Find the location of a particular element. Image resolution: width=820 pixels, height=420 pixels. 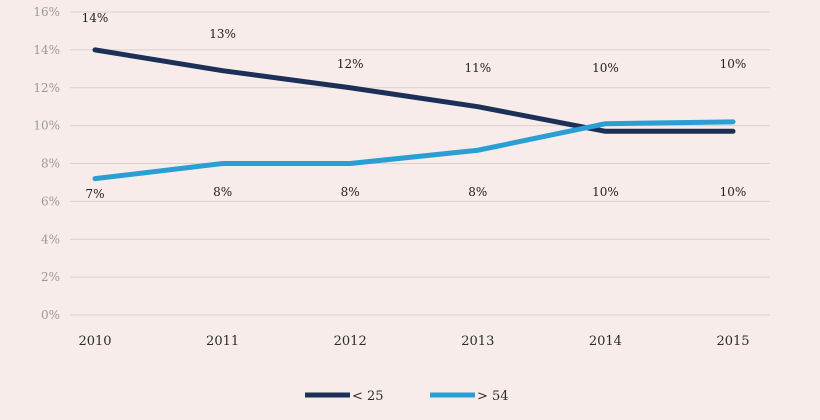

data-label: 11% is located at coordinates (477, 68).